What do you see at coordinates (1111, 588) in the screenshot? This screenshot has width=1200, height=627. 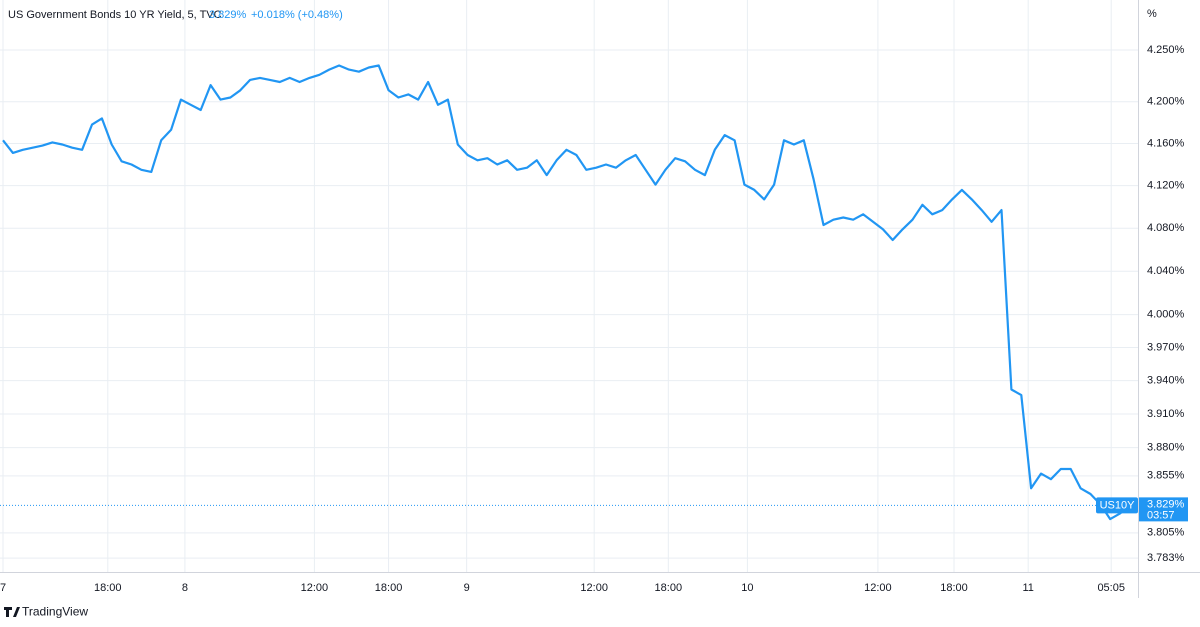 I see `x-tick-label: 05:05` at bounding box center [1111, 588].